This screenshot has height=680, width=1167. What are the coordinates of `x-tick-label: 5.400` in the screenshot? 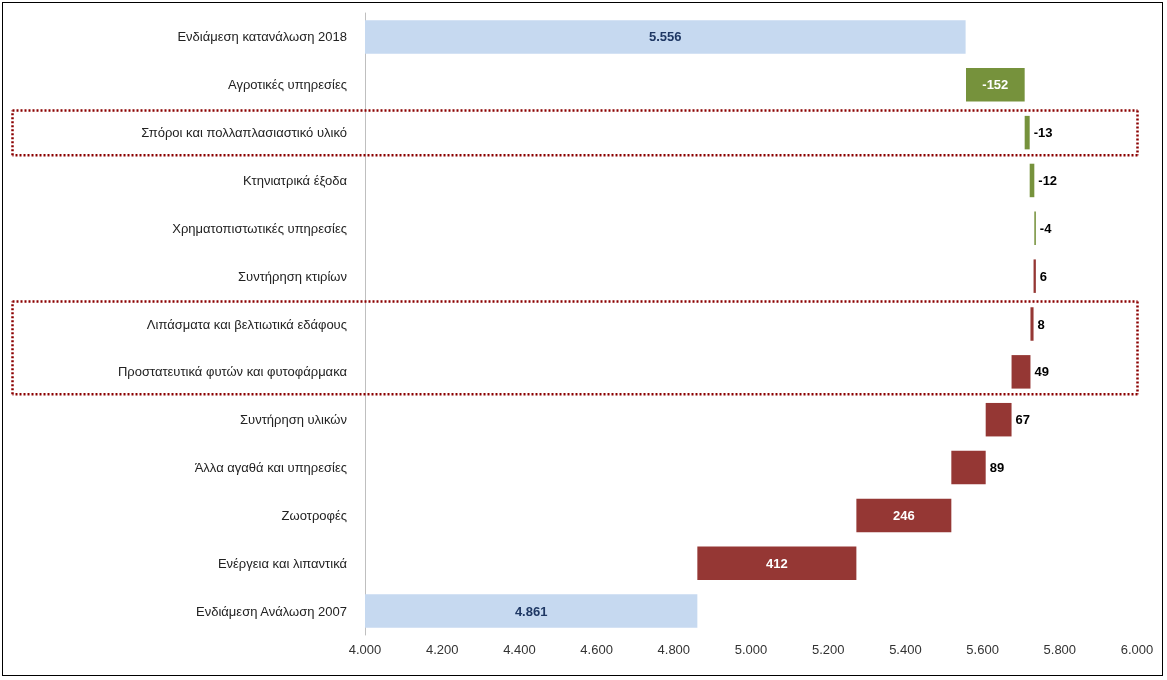 It's located at (905, 649).